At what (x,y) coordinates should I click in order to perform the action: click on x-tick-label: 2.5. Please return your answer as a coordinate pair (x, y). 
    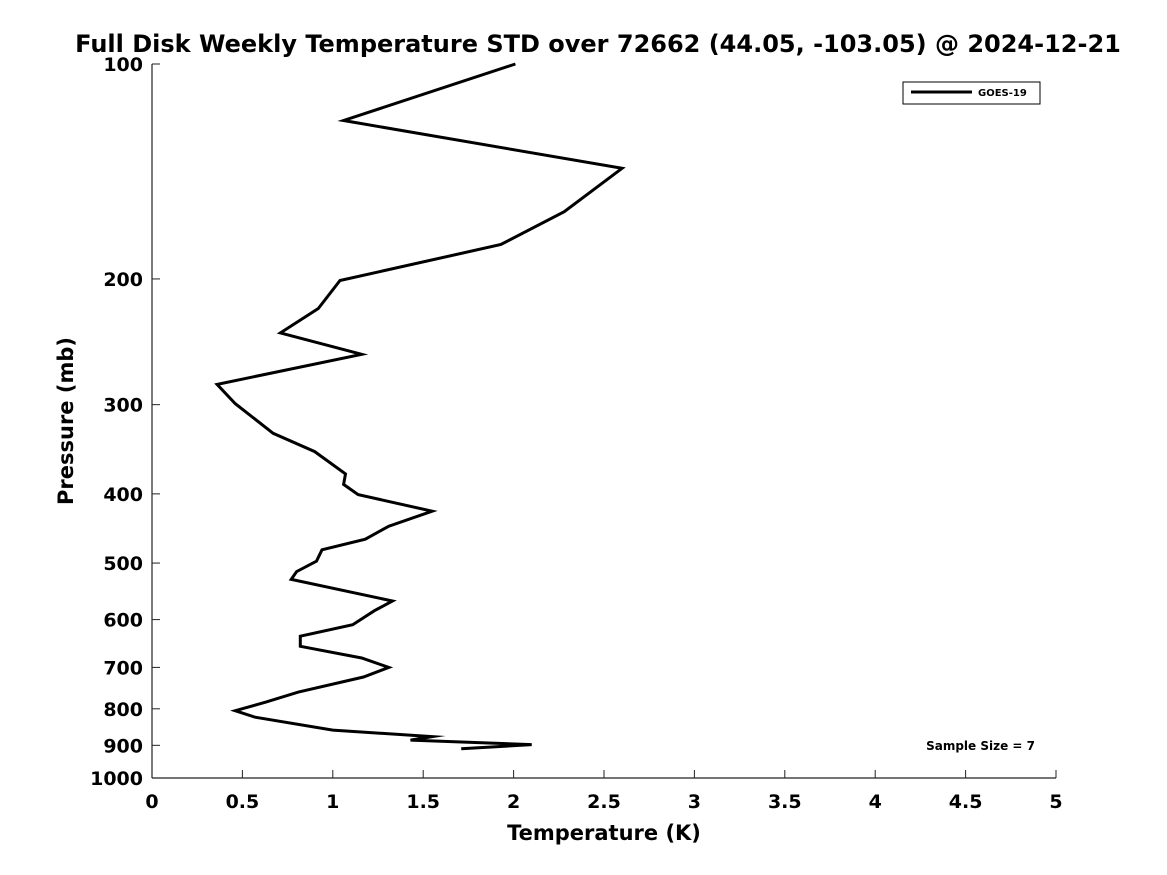
    Looking at the image, I should click on (604, 802).